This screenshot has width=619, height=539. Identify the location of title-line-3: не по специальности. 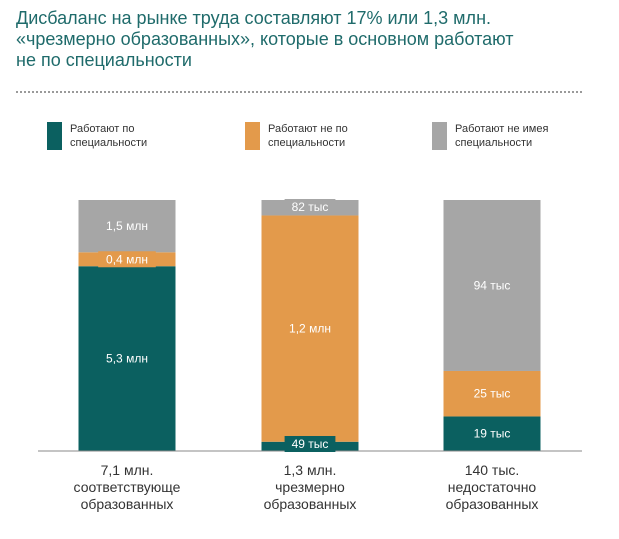
(104, 60).